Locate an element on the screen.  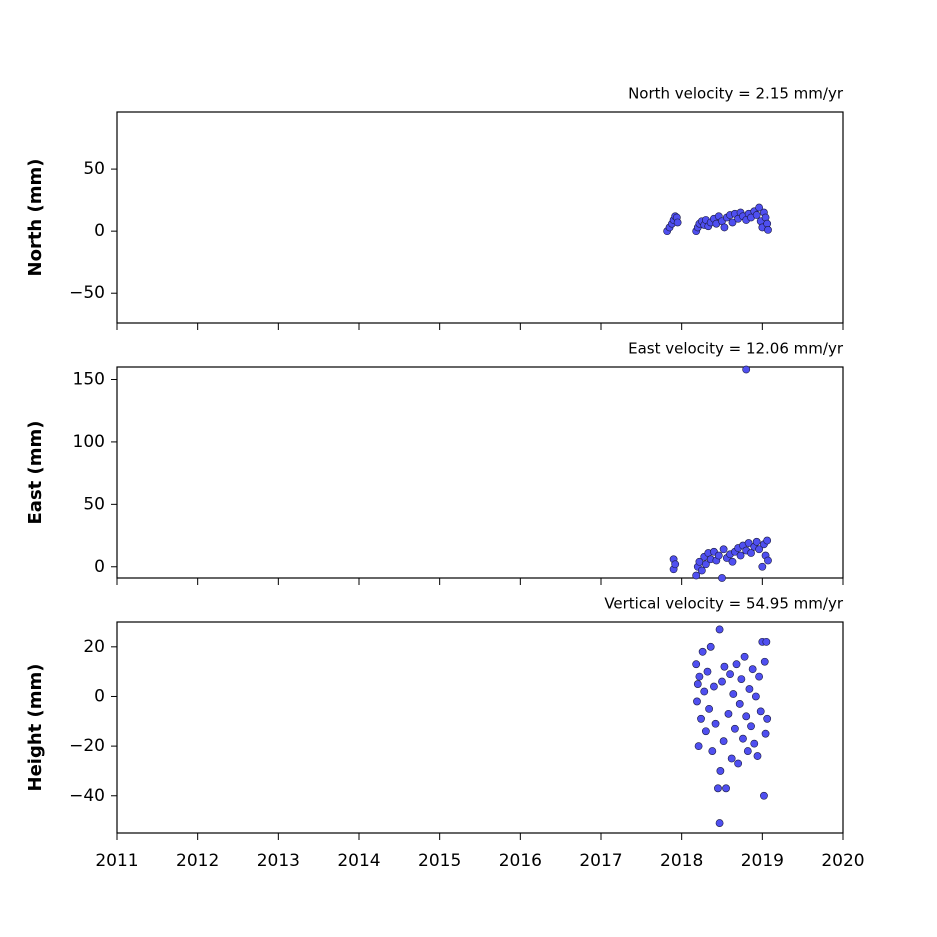
y-tick-label: −20 is located at coordinates (87, 746).